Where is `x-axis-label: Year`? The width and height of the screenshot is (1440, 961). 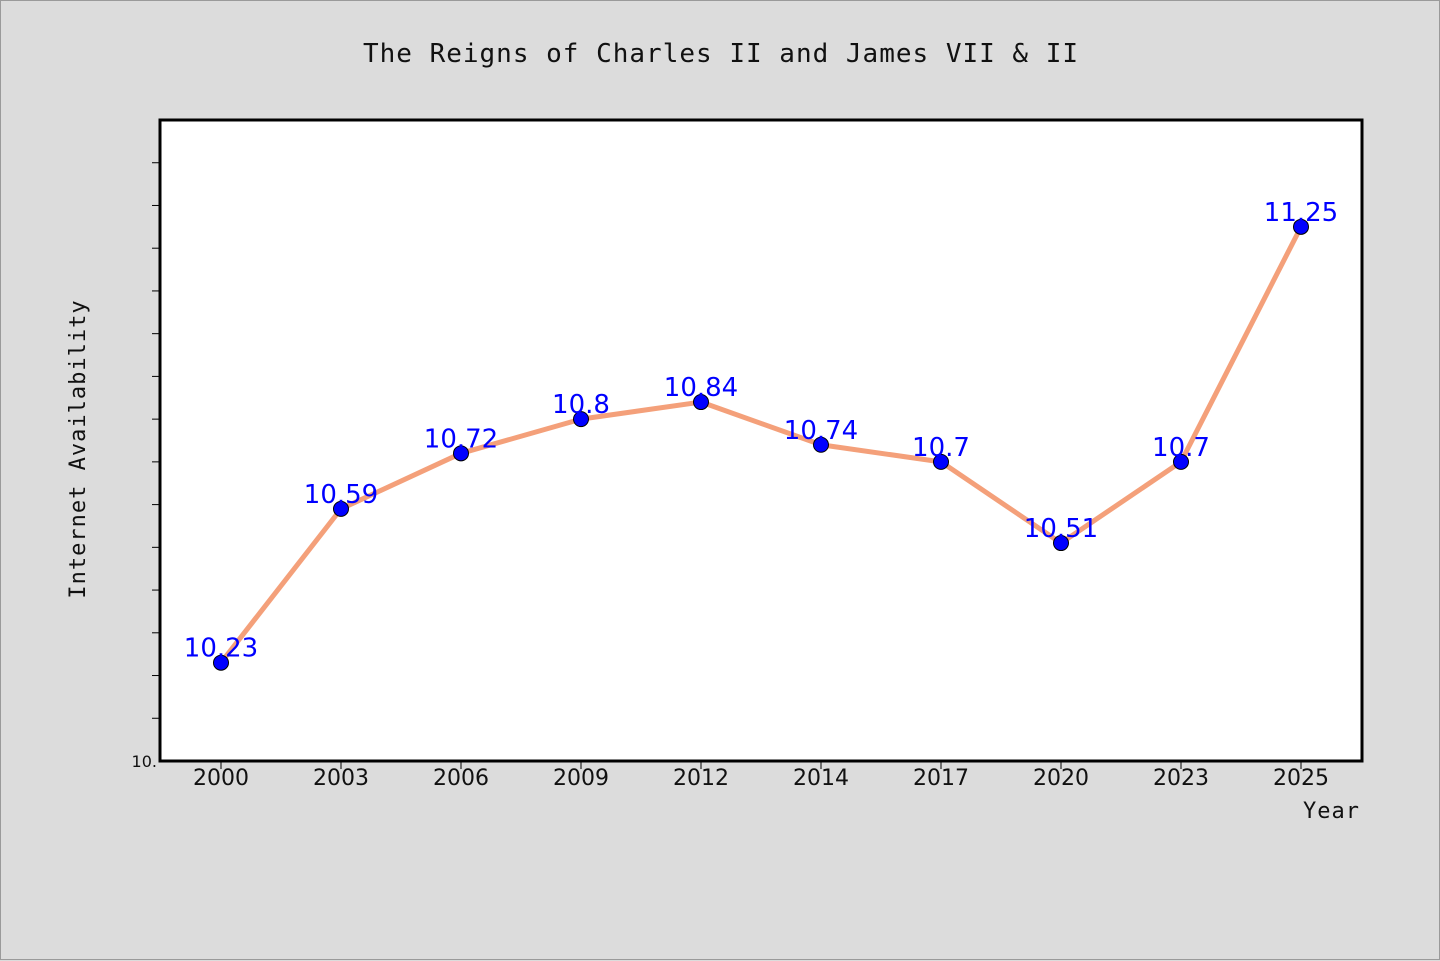 x-axis-label: Year is located at coordinates (1331, 811).